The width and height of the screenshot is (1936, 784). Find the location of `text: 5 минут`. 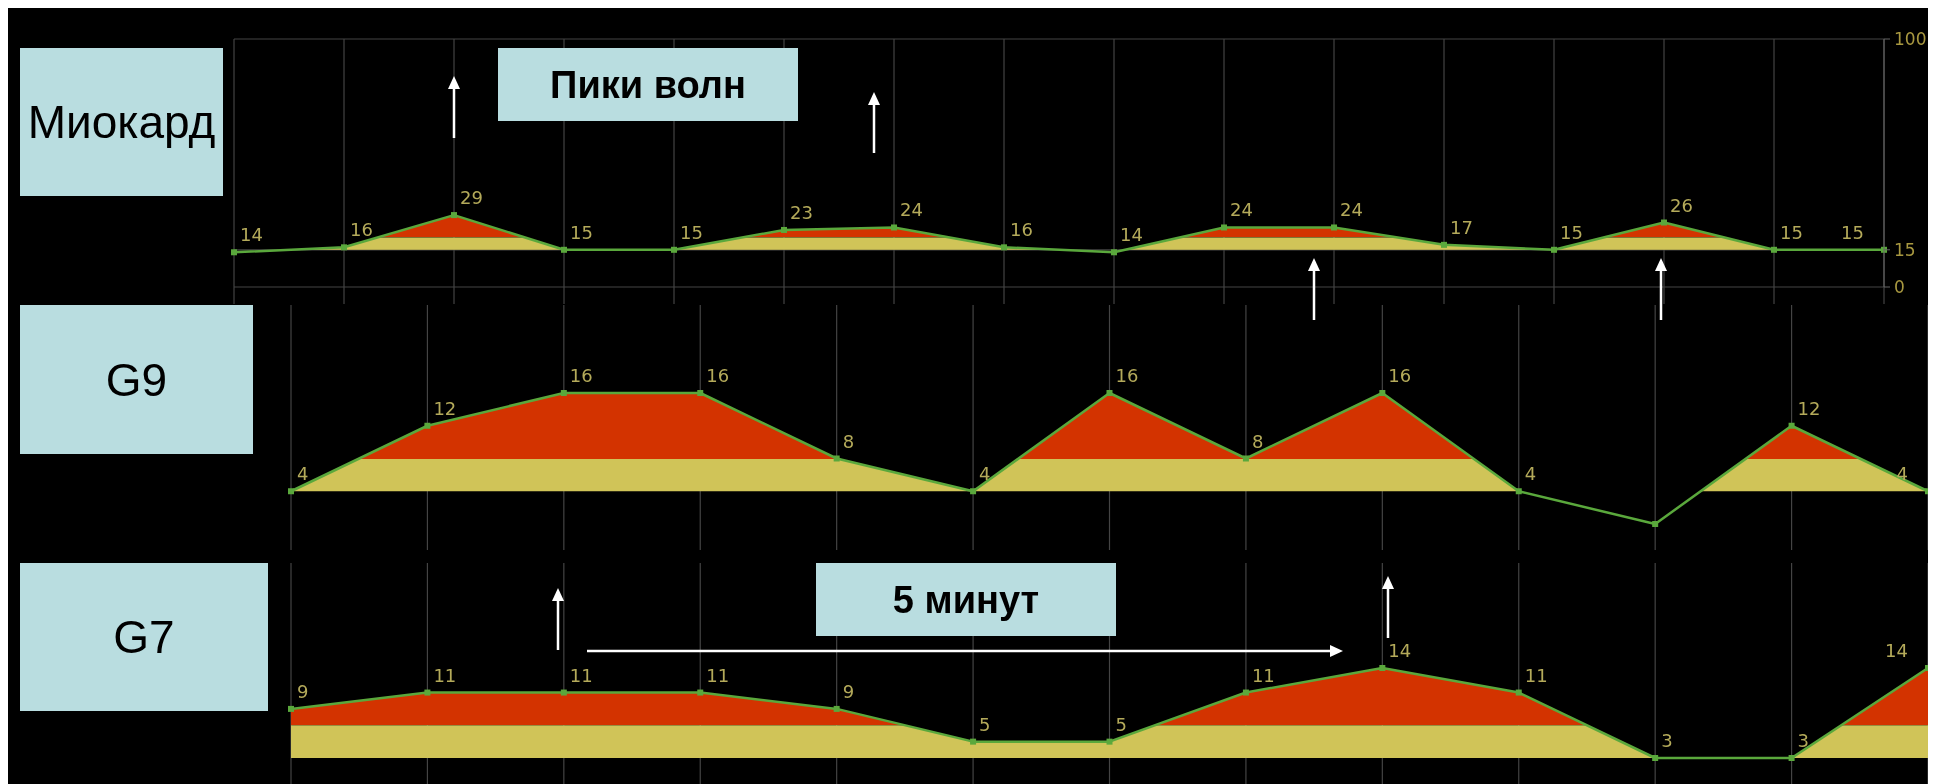

text: 5 минут is located at coordinates (966, 599).